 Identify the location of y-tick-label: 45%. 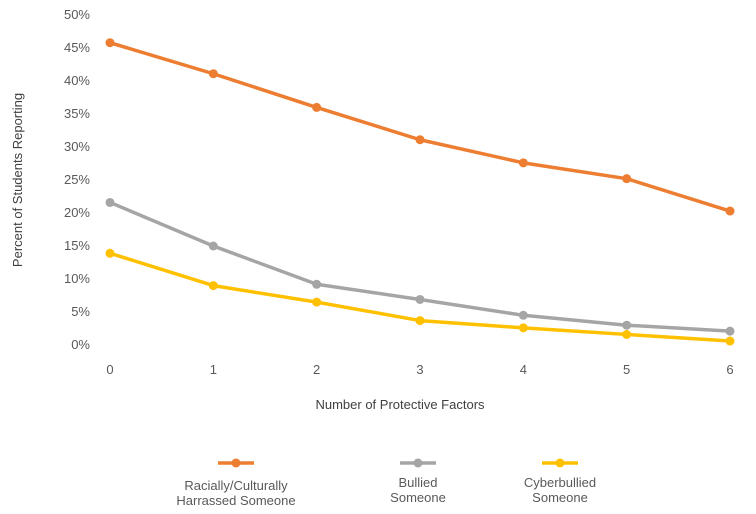
(77, 47).